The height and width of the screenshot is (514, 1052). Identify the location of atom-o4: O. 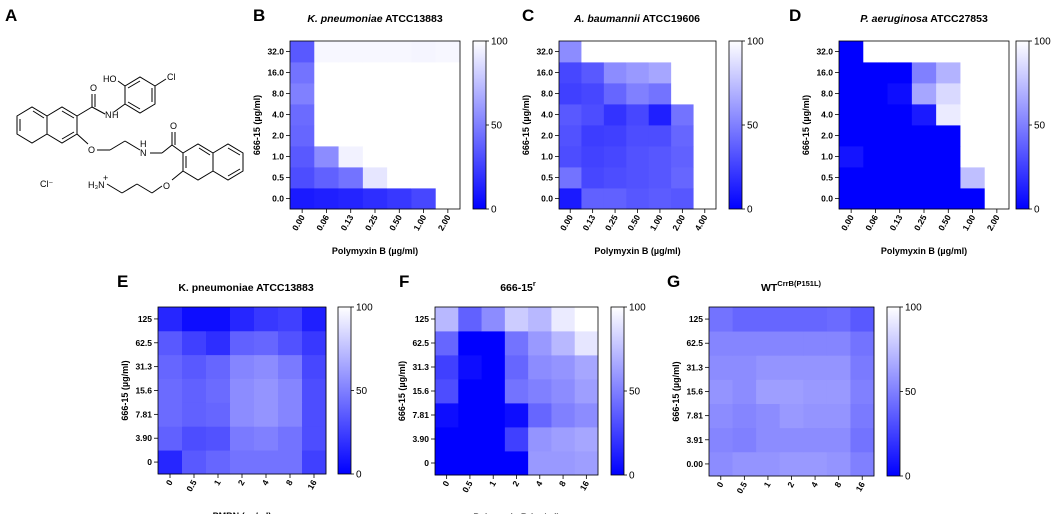
(166, 186).